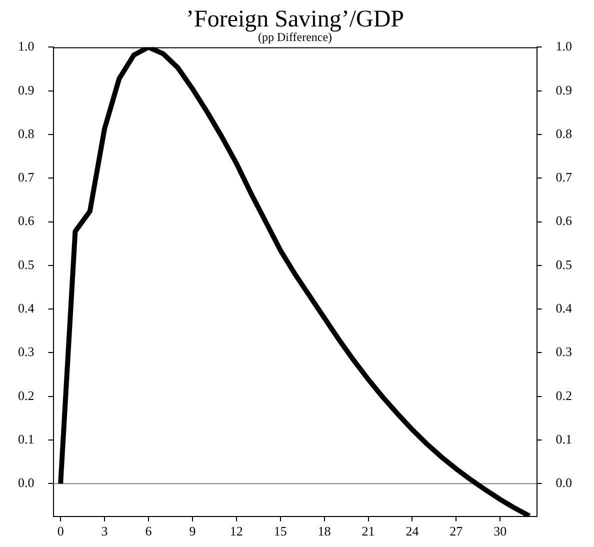 The image size is (594, 547). I want to click on y-tick-label: 0.6, so click(26, 220).